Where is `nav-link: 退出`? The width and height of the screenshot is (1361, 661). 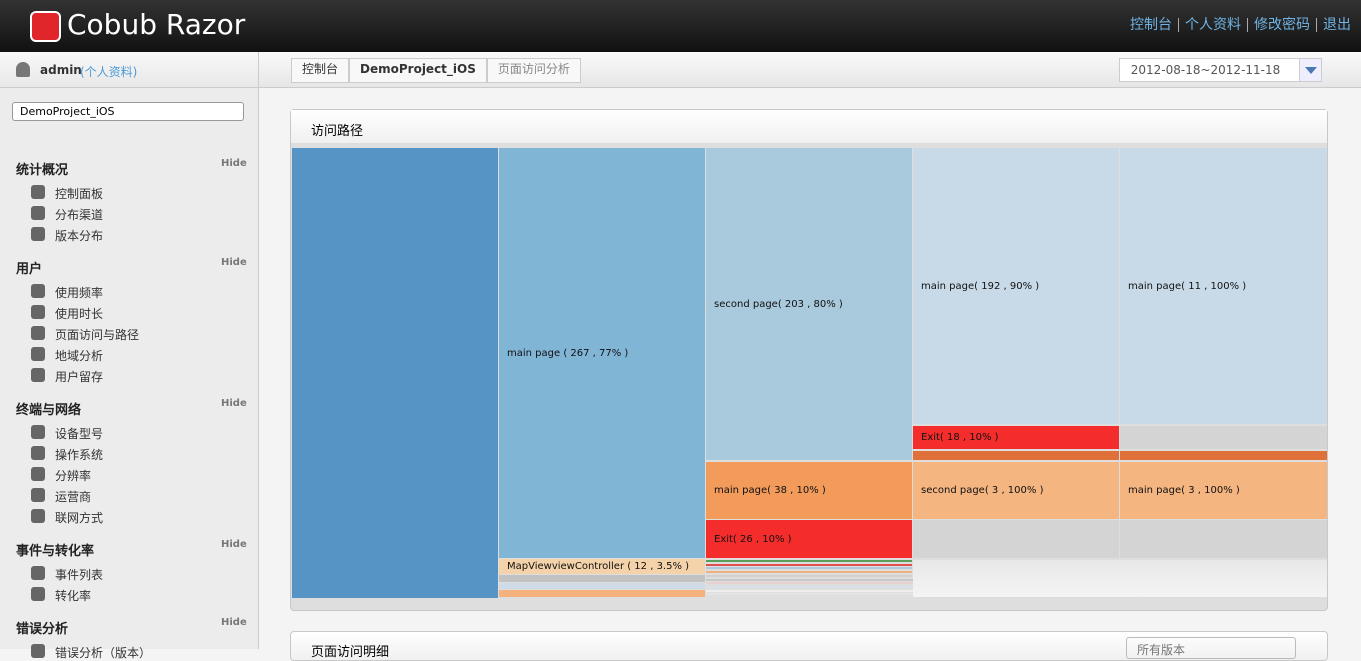 nav-link: 退出 is located at coordinates (1336, 25).